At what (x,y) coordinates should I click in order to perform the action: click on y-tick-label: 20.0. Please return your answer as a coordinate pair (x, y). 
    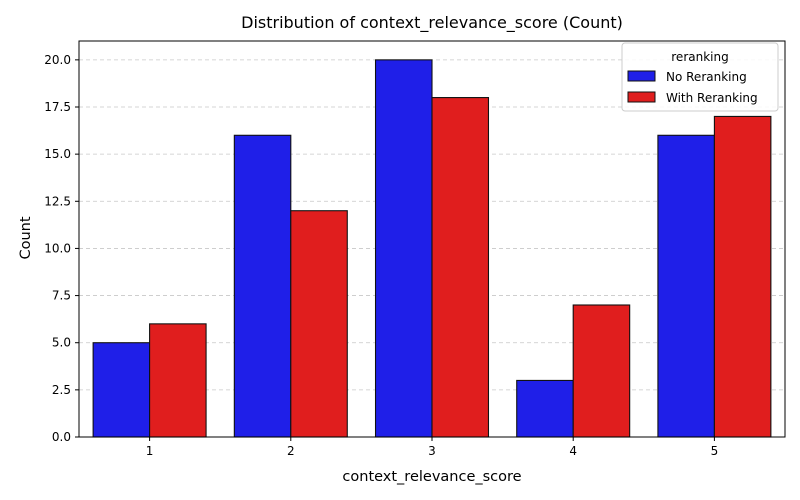
    Looking at the image, I should click on (57, 60).